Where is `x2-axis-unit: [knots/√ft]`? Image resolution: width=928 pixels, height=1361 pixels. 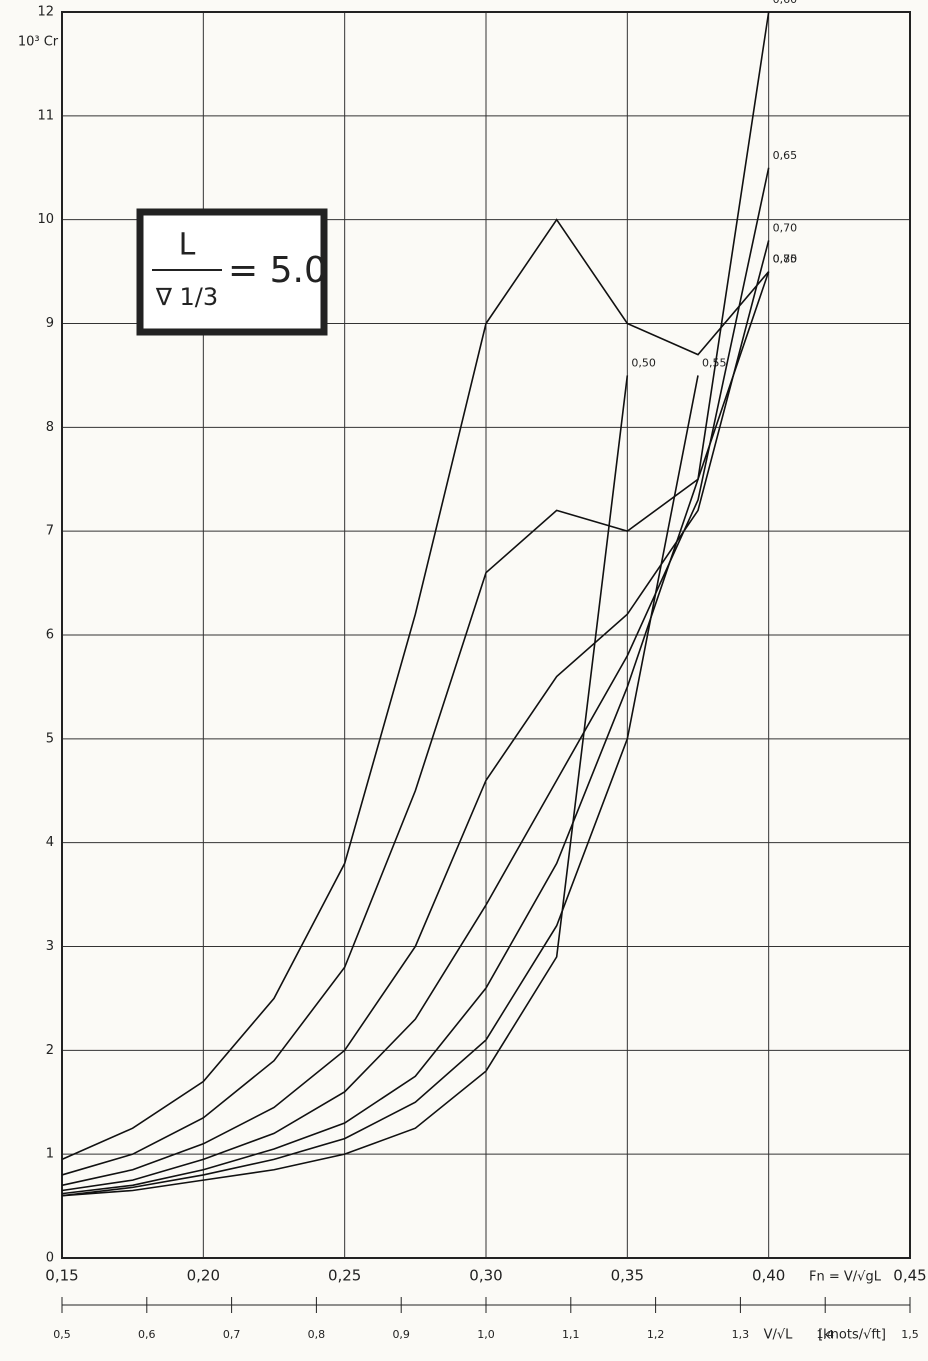
x2-axis-unit: [knots/√ft] is located at coordinates (852, 1335).